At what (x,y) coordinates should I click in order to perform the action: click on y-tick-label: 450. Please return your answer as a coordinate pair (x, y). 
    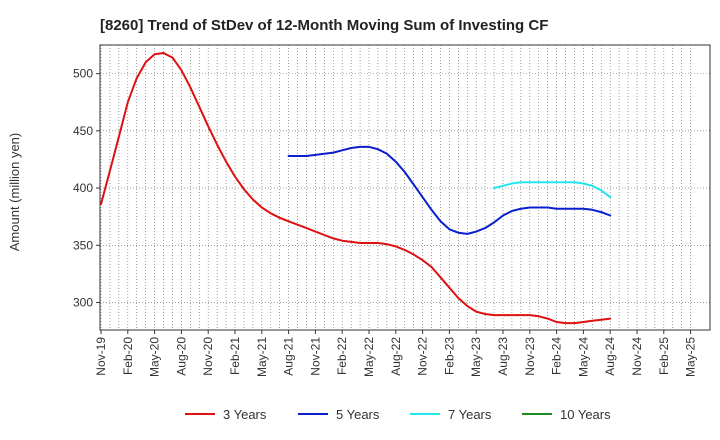
    Looking at the image, I should click on (83, 131).